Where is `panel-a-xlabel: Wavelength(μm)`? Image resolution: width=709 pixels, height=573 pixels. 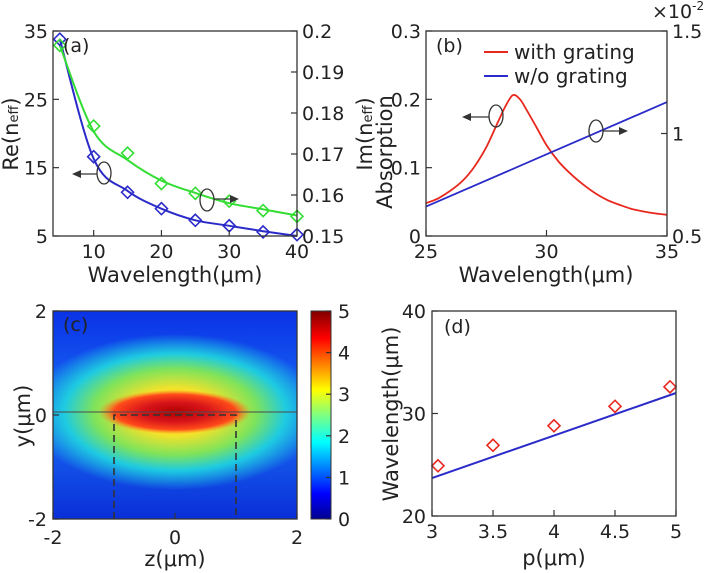
panel-a-xlabel: Wavelength(μm) is located at coordinates (175, 275).